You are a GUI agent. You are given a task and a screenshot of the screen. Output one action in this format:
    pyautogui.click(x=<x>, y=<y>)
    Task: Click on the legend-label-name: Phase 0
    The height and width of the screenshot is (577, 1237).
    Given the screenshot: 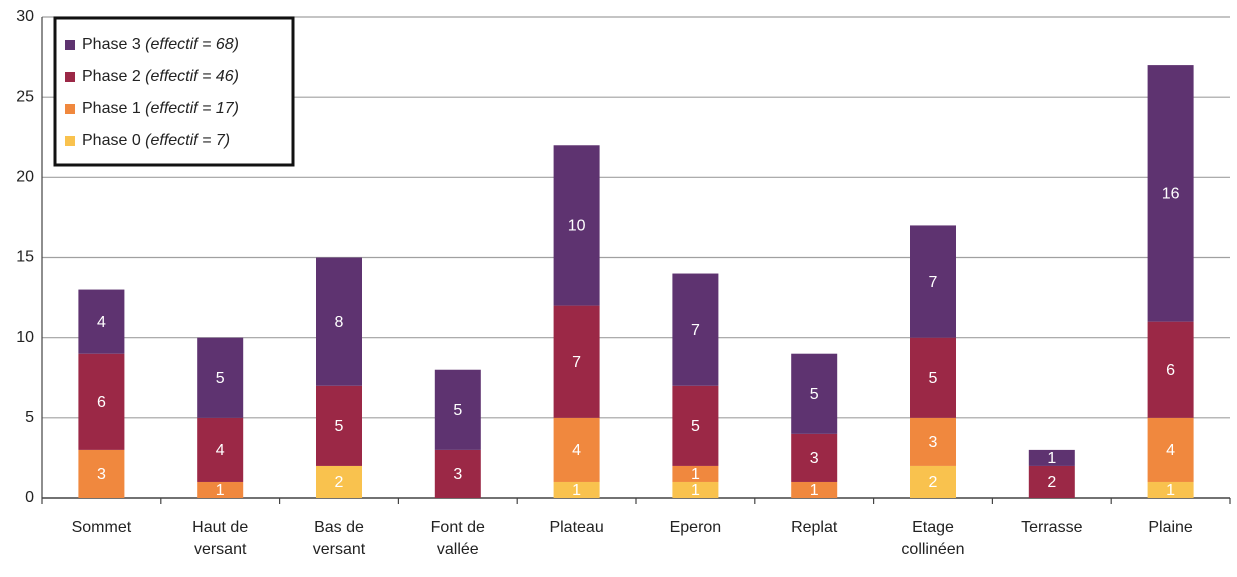 What is the action you would take?
    pyautogui.click(x=113, y=140)
    